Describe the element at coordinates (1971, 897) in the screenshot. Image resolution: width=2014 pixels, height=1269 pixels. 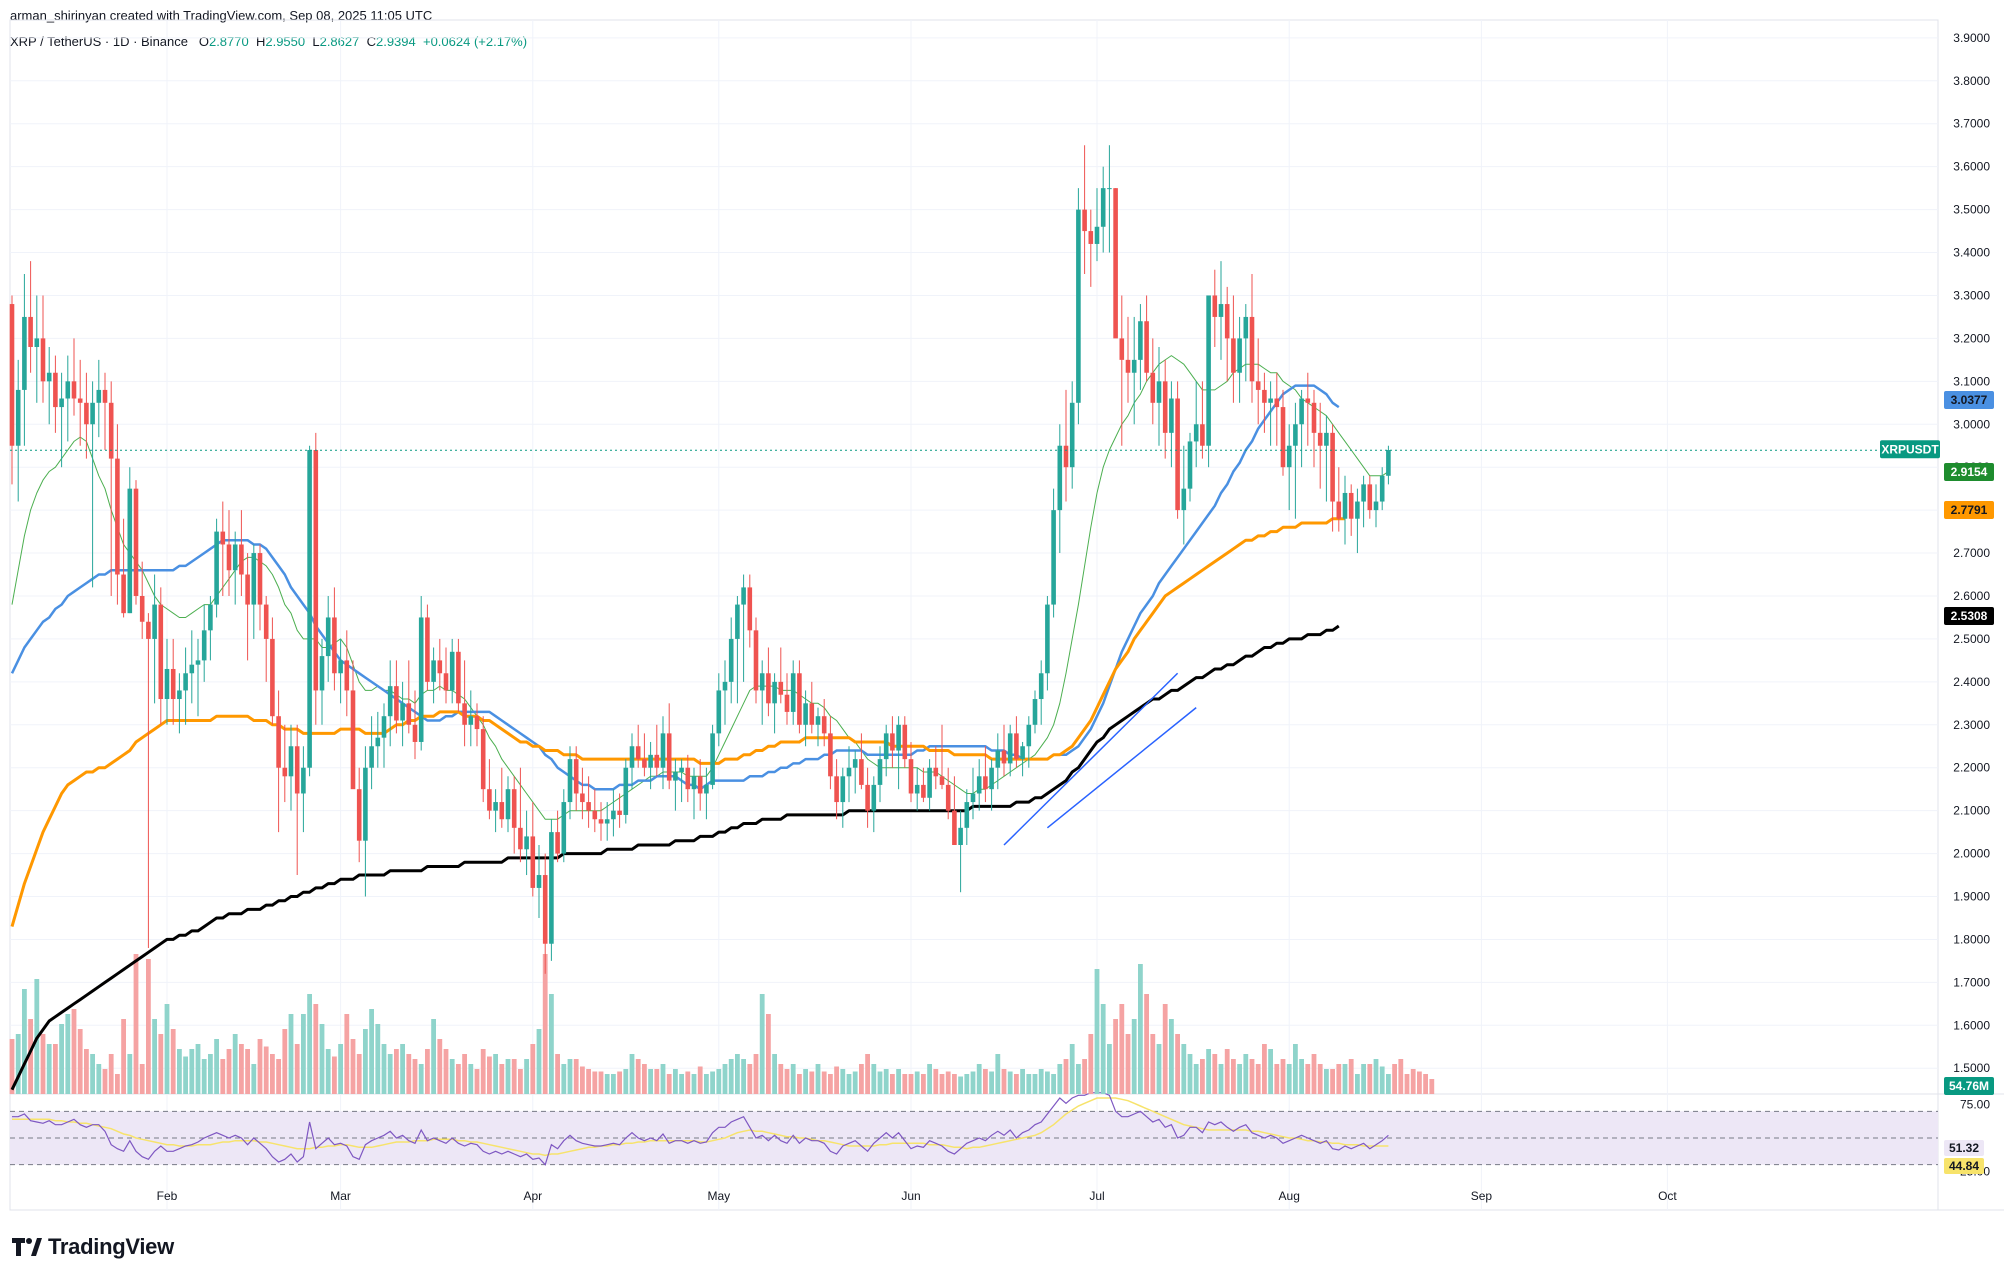
I see `price-tick: 1.9000` at that location.